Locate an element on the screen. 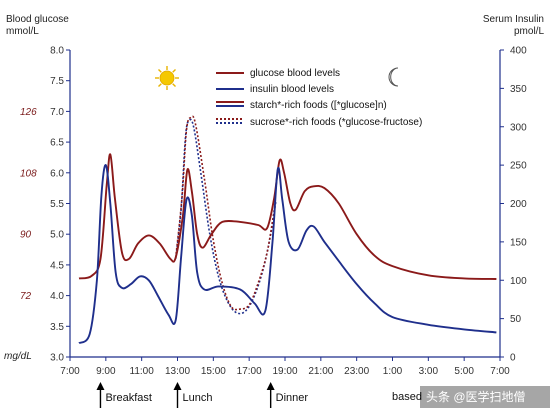 The height and width of the screenshot is (413, 550). left-tick-label: 5.0 is located at coordinates (57, 235).